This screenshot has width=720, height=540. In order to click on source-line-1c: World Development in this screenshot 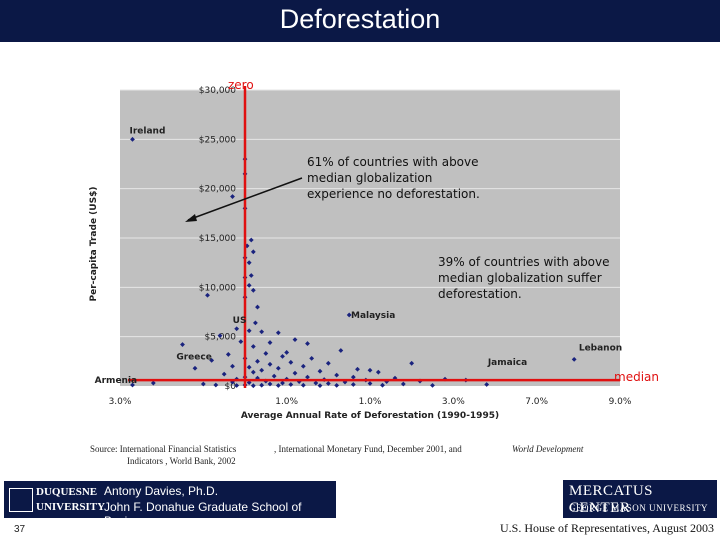, I will do `click(548, 449)`.